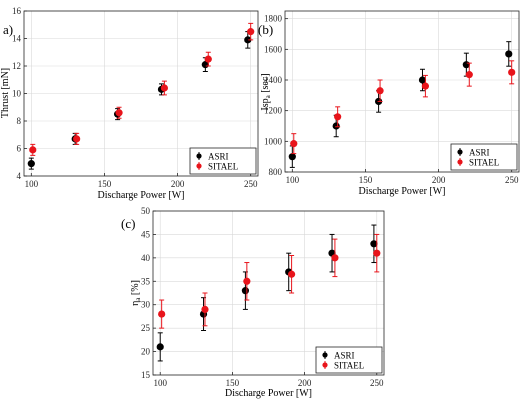 This screenshot has width=523, height=406. What do you see at coordinates (146, 258) in the screenshot?
I see `y-tick-label: 40` at bounding box center [146, 258].